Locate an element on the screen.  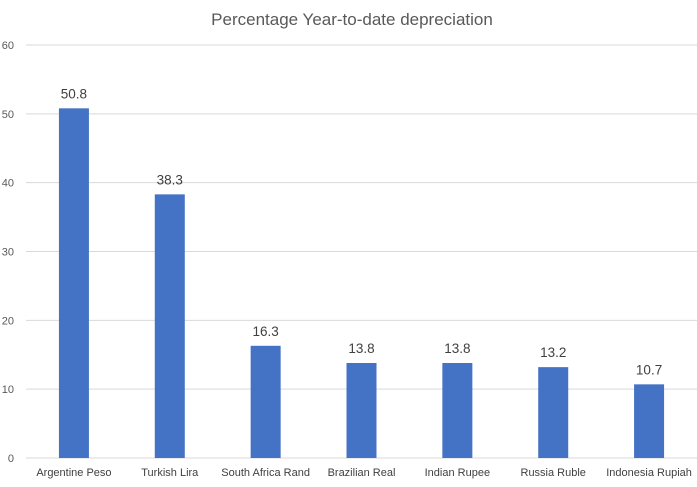
y-tick-label: 0 is located at coordinates (11, 459).